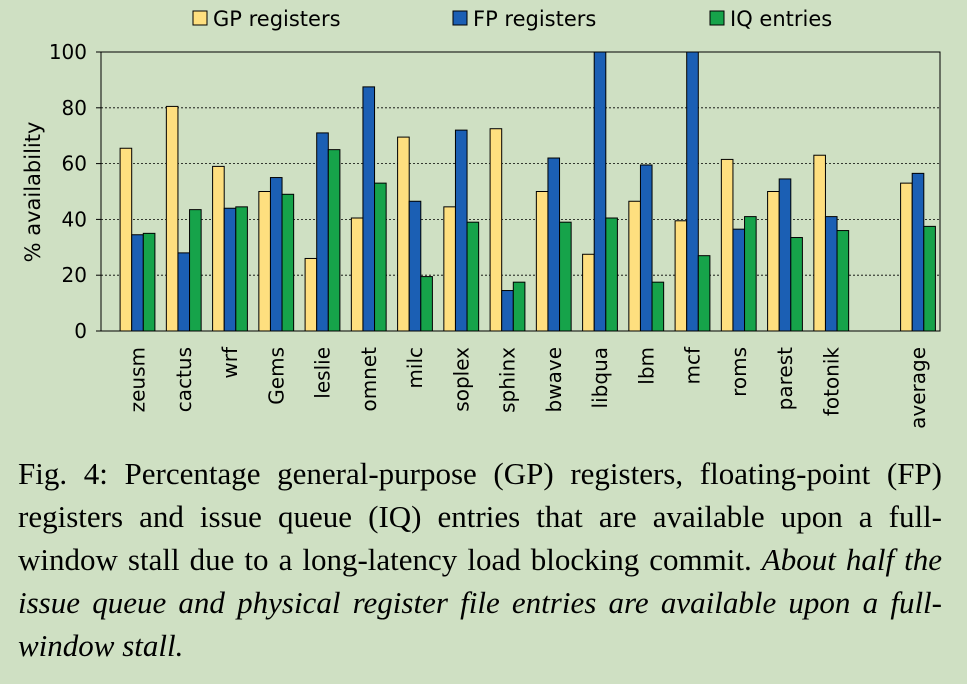 The height and width of the screenshot is (684, 967). I want to click on bar-parest-gp, so click(773, 261).